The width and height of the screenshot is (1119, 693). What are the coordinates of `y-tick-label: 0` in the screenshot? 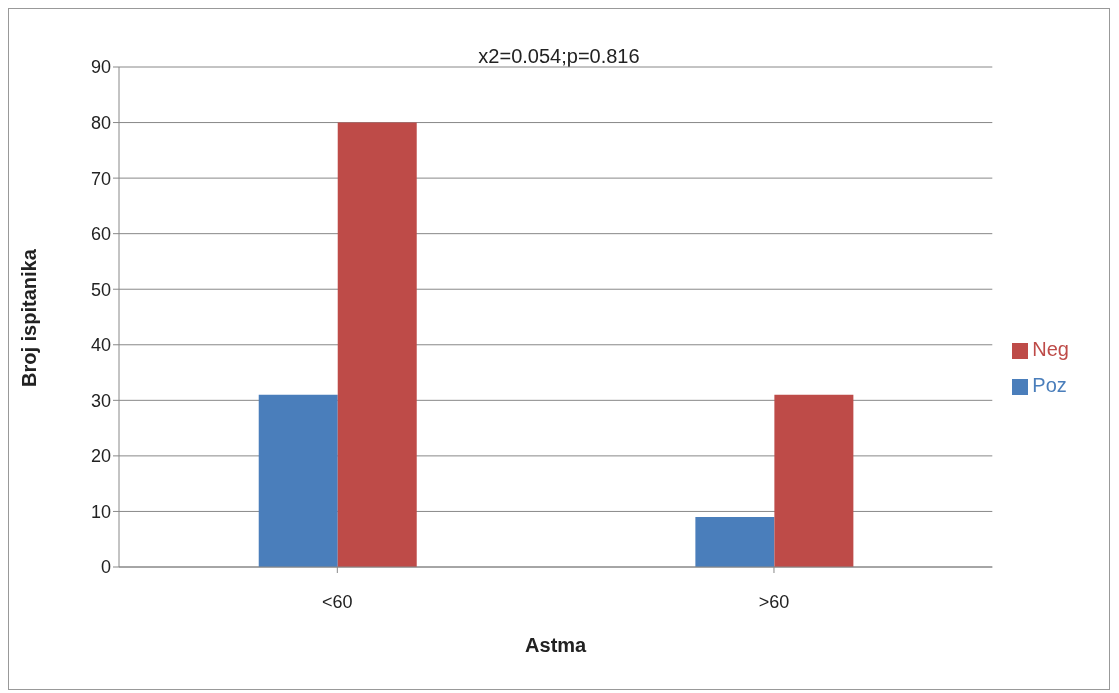 It's located at (105, 567).